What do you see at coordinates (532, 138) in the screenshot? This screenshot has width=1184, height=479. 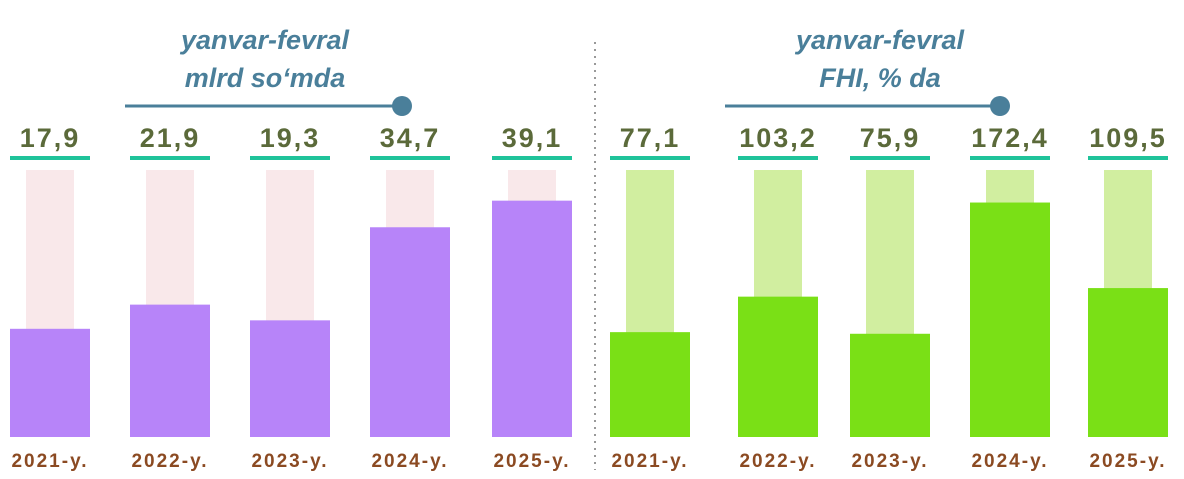 I see `value-label: 39,1` at bounding box center [532, 138].